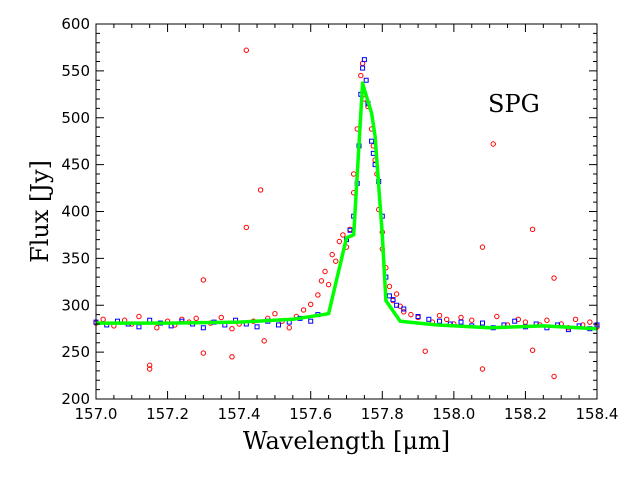 The image size is (621, 480). What do you see at coordinates (75, 71) in the screenshot?
I see `y-tick-label: 550` at bounding box center [75, 71].